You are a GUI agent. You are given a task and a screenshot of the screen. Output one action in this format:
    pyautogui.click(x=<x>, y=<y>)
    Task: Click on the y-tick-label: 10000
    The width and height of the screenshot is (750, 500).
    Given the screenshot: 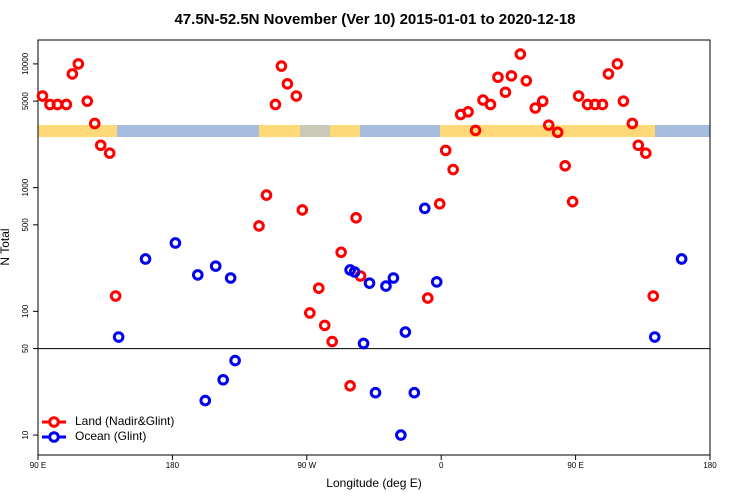 What is the action you would take?
    pyautogui.click(x=25, y=63)
    